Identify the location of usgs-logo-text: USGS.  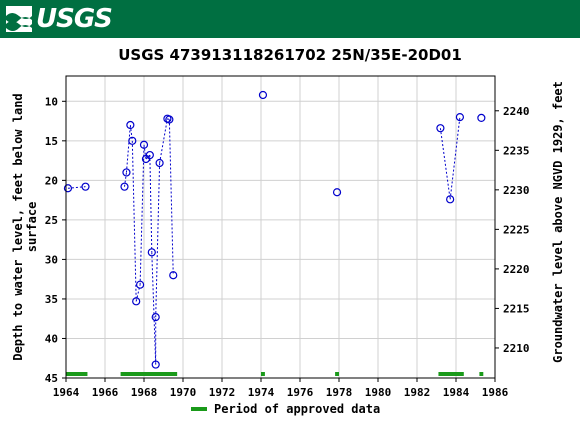
(74, 19).